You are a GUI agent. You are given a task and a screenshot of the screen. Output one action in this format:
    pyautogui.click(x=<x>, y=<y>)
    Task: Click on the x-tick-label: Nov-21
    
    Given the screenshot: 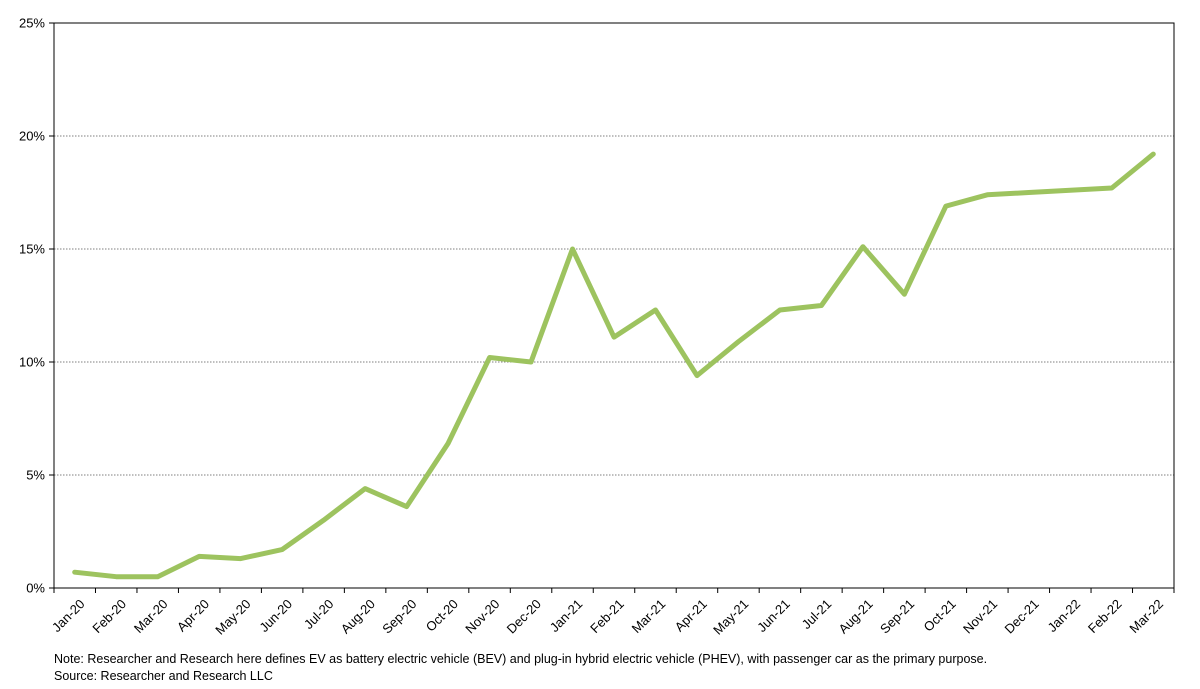 What is the action you would take?
    pyautogui.click(x=980, y=616)
    